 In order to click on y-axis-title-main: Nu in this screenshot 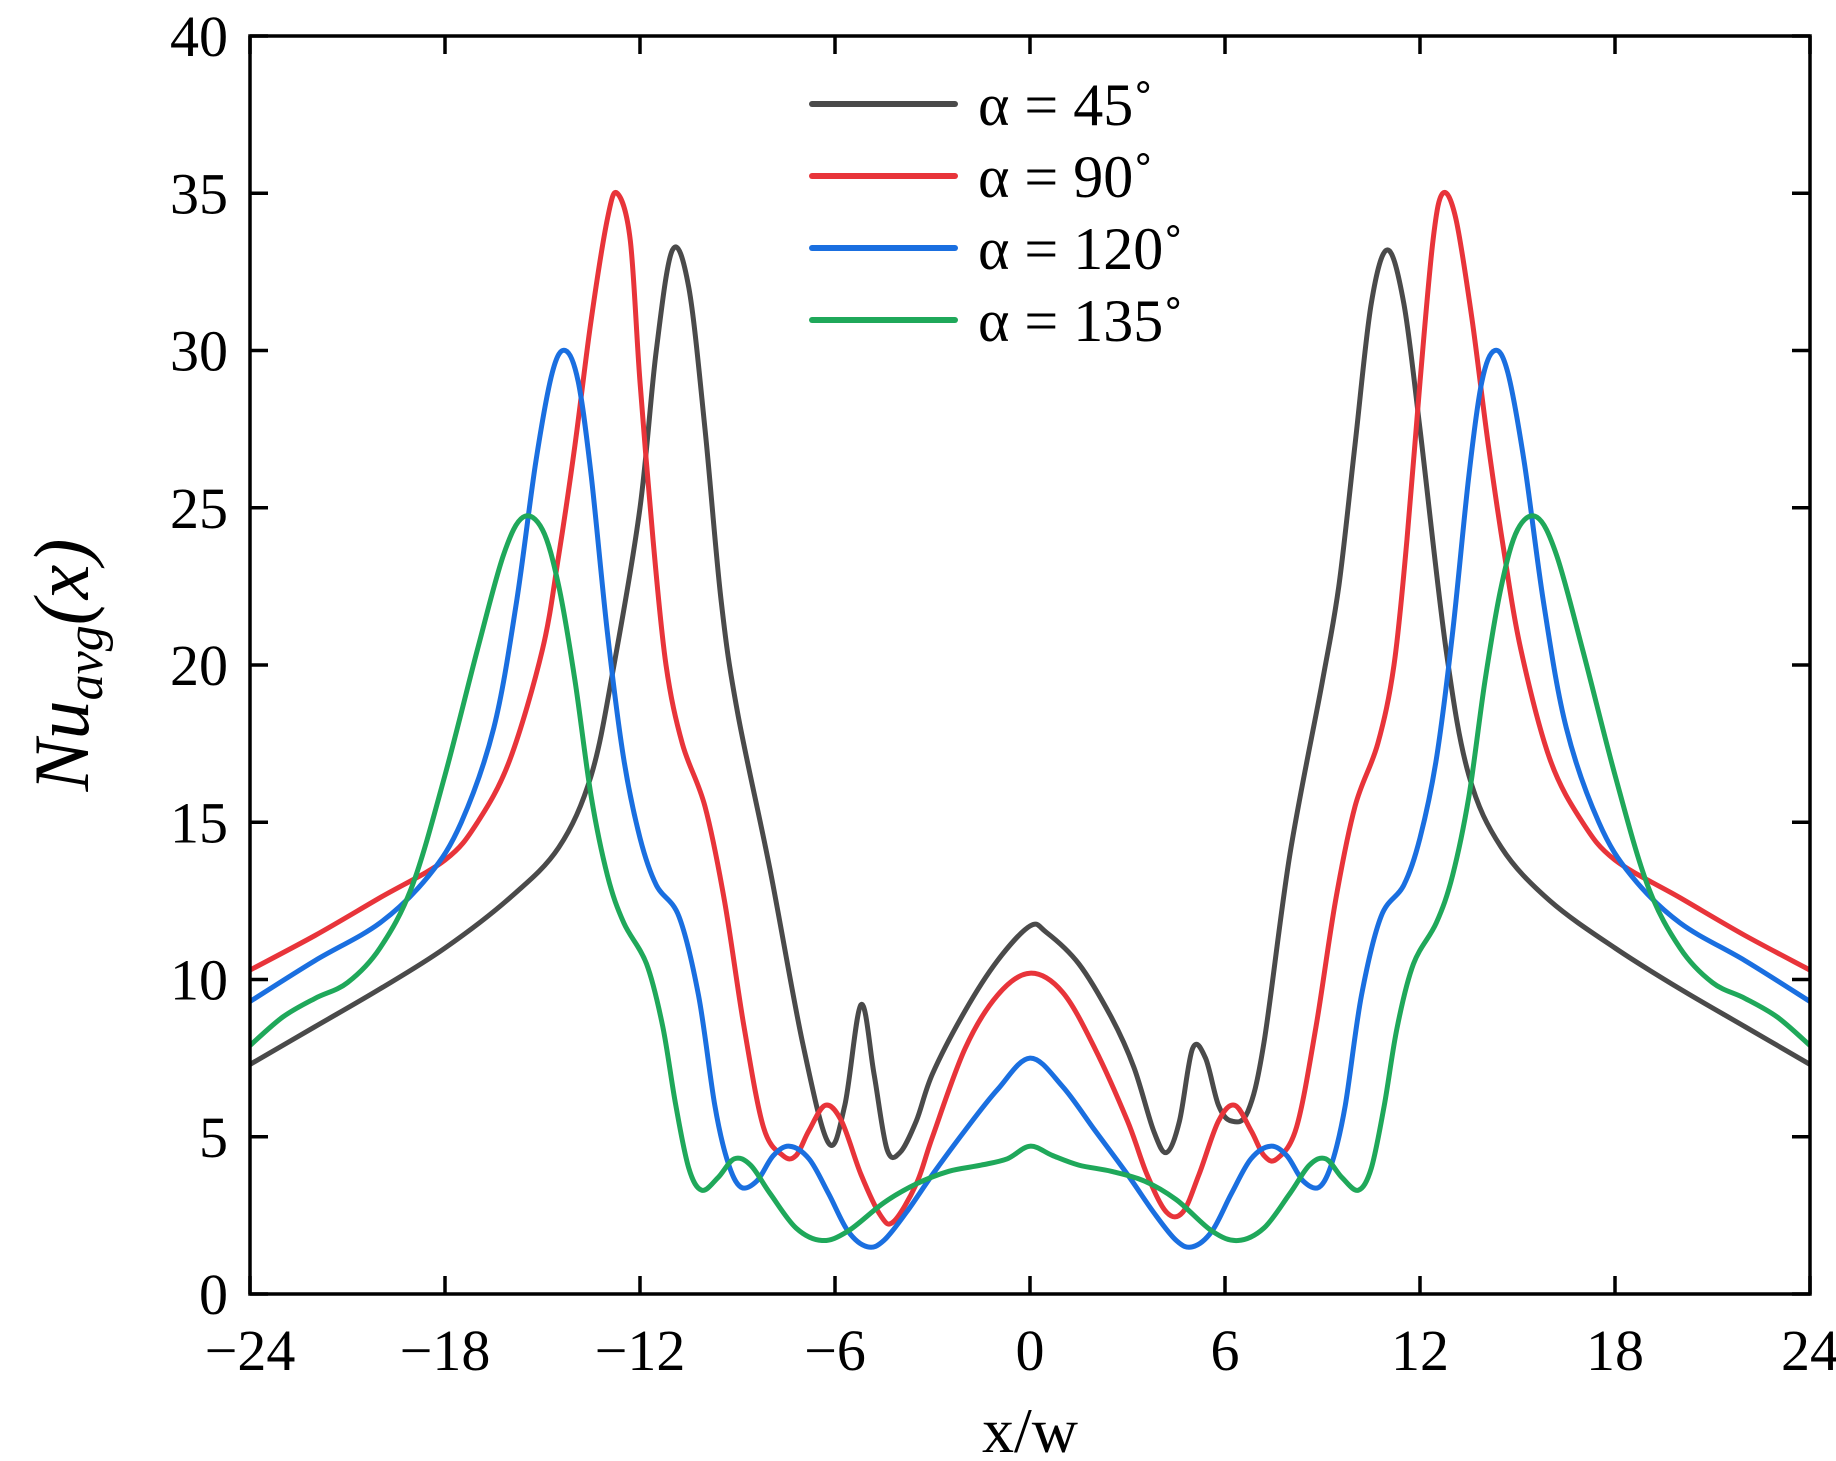, I will do `click(61, 746)`.